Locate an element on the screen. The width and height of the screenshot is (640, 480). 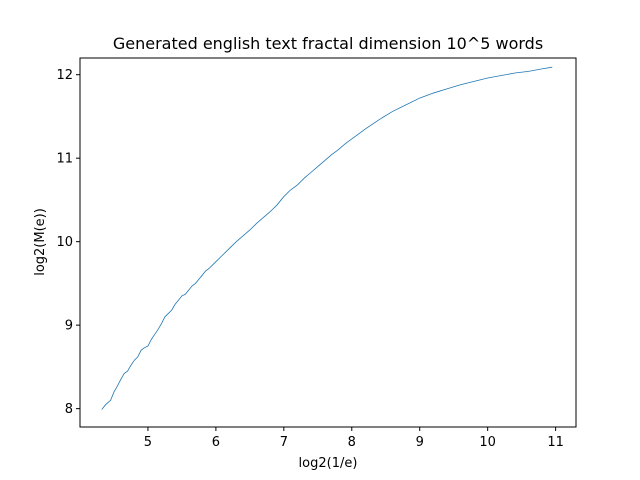
x-axis: 5 6 7 8 9 10 11 is located at coordinates (354, 438).